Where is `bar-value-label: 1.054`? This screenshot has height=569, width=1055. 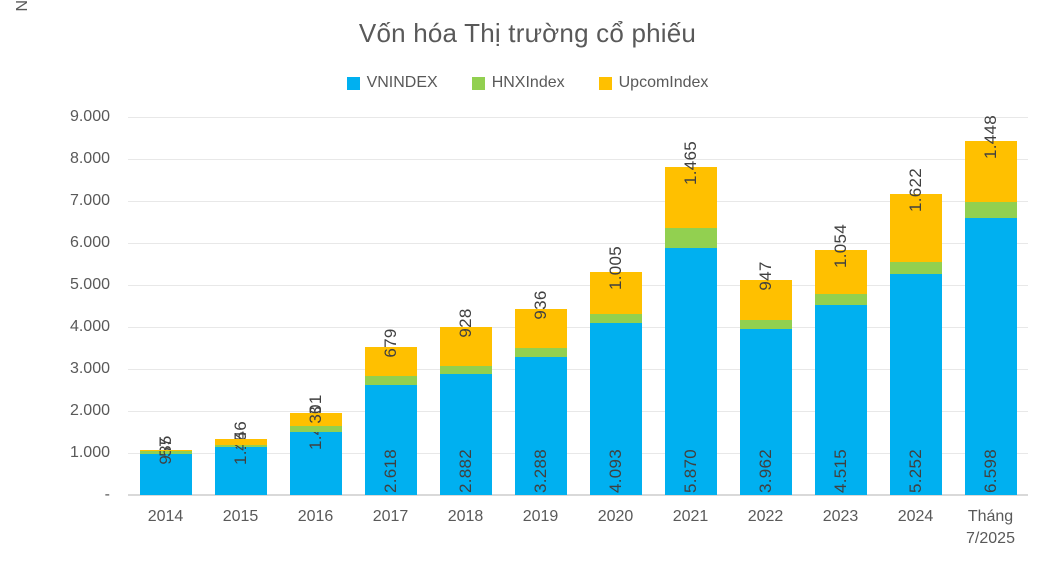
bar-value-label: 1.054 is located at coordinates (840, 246).